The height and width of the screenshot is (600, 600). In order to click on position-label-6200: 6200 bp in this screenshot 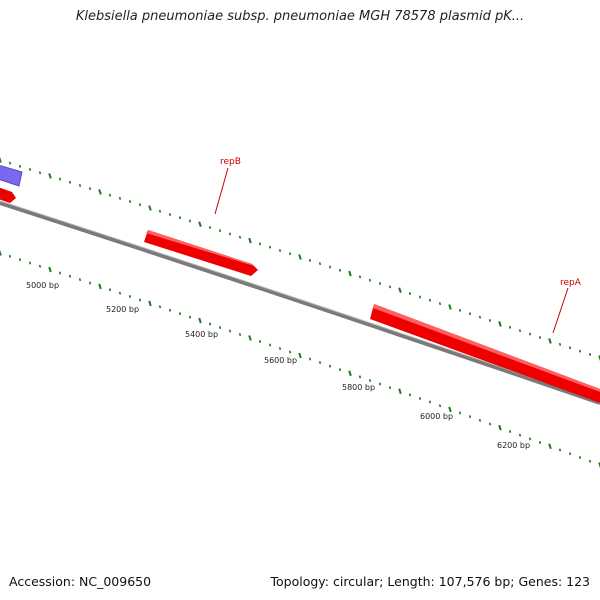, I will do `click(513, 445)`.